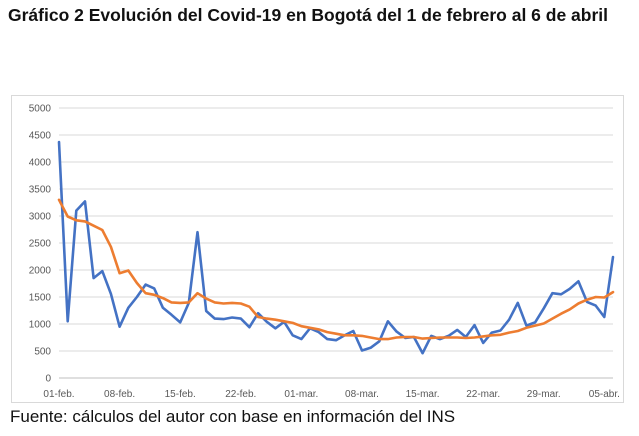  Describe the element at coordinates (180, 394) in the screenshot. I see `x-tick-label: 15-feb.` at that location.